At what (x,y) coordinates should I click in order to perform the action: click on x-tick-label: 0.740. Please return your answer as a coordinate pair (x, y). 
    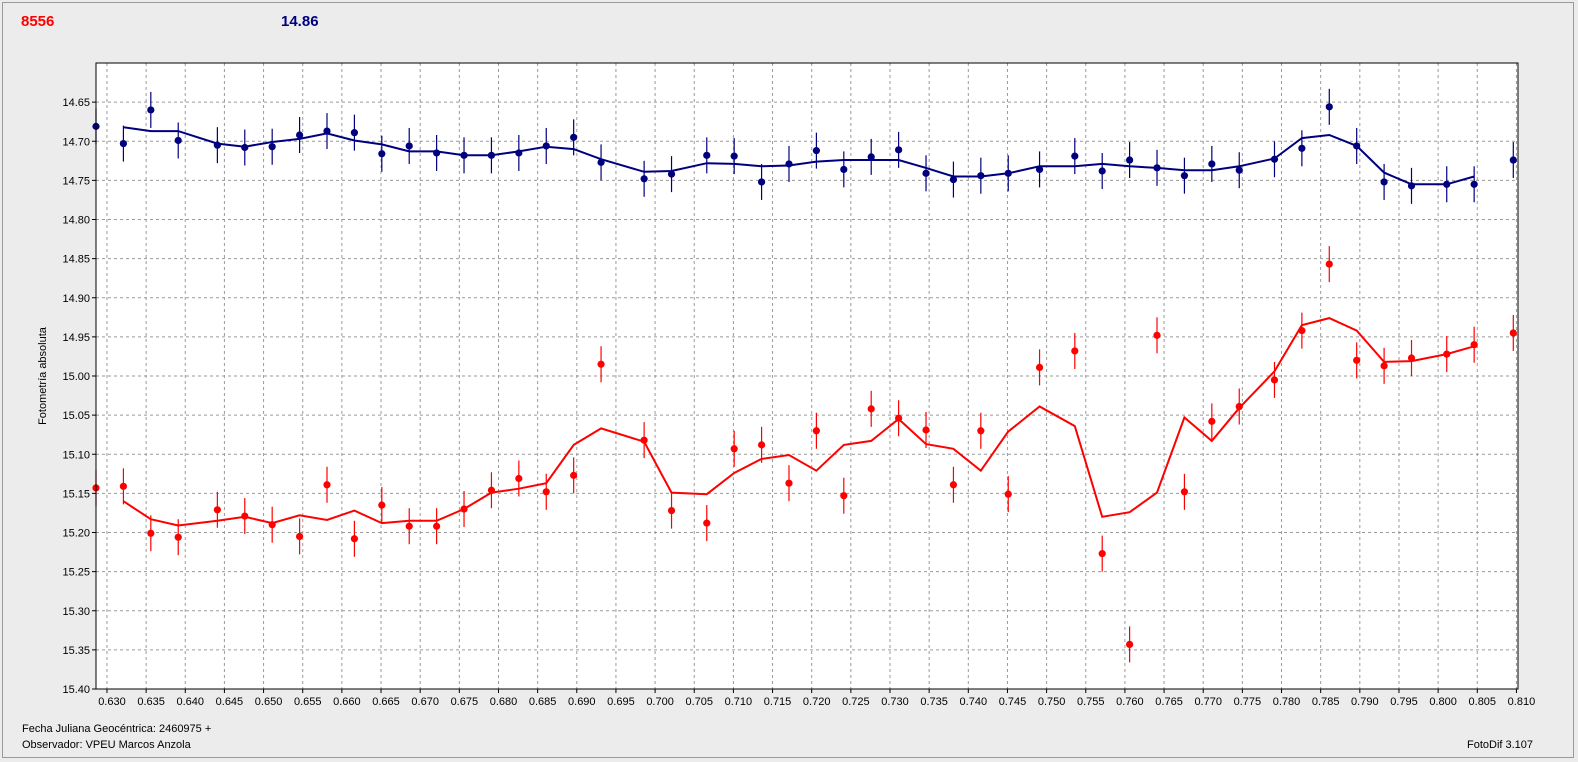
    Looking at the image, I should click on (974, 702).